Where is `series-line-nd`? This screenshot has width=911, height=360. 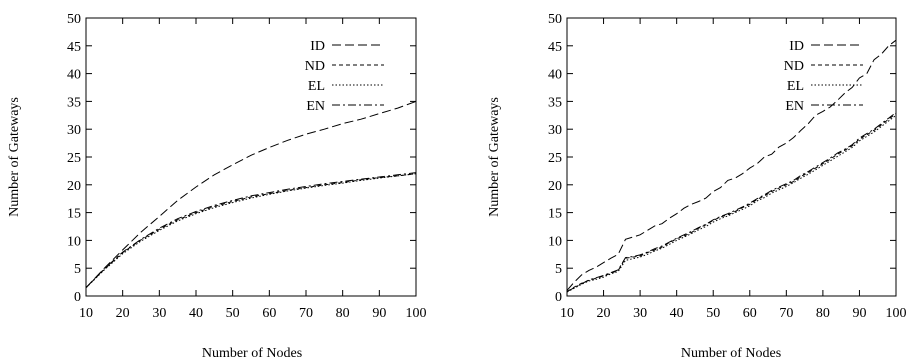
series-line-nd is located at coordinates (251, 231).